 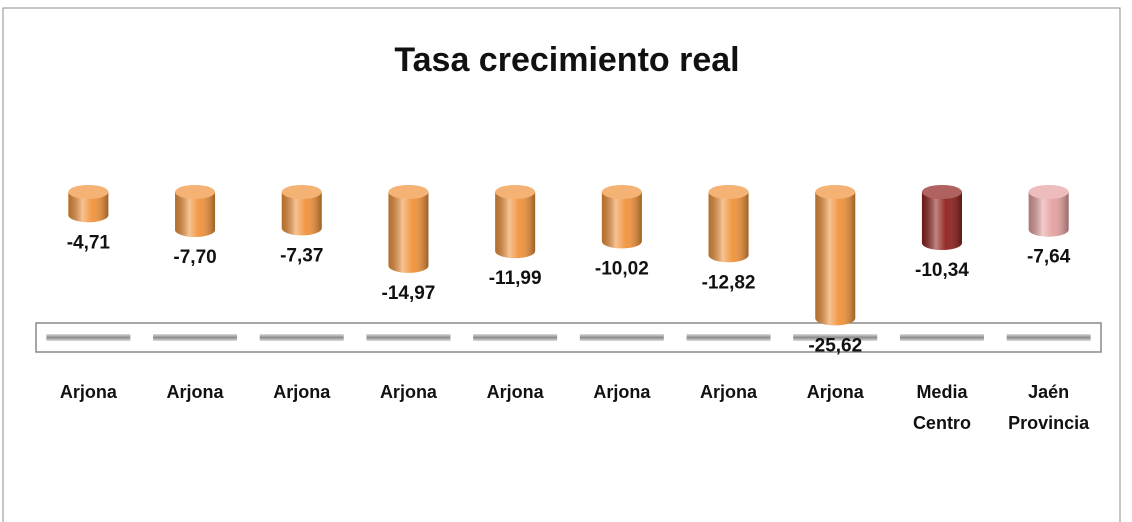 I want to click on value-label: -25,62, so click(x=835, y=345).